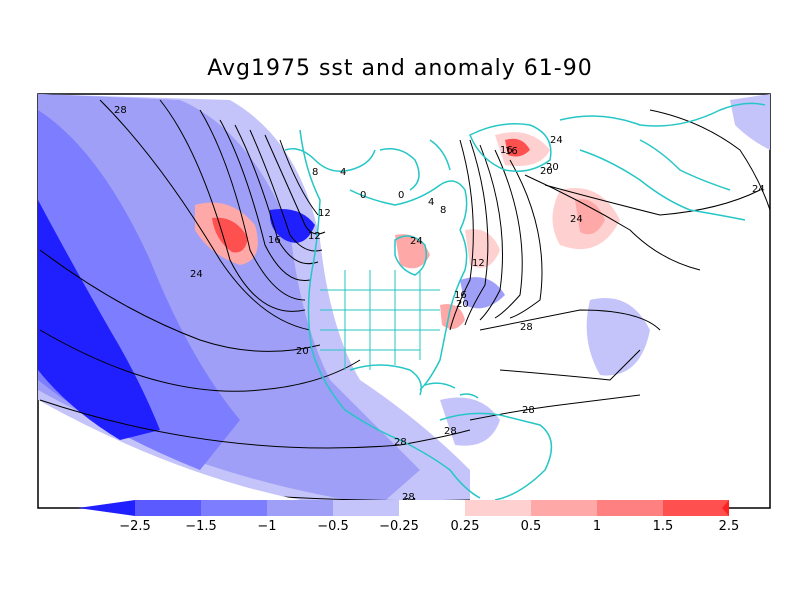 The image size is (800, 600). What do you see at coordinates (465, 526) in the screenshot?
I see `colorbar-tick-label: 0.25` at bounding box center [465, 526].